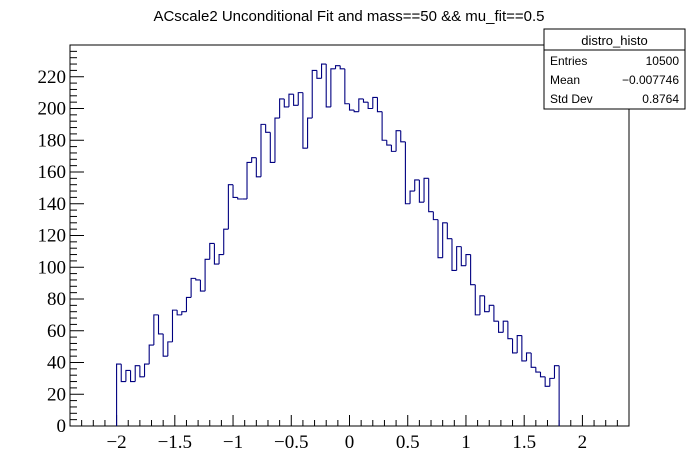  I want to click on y-tick-label: 140, so click(52, 204).